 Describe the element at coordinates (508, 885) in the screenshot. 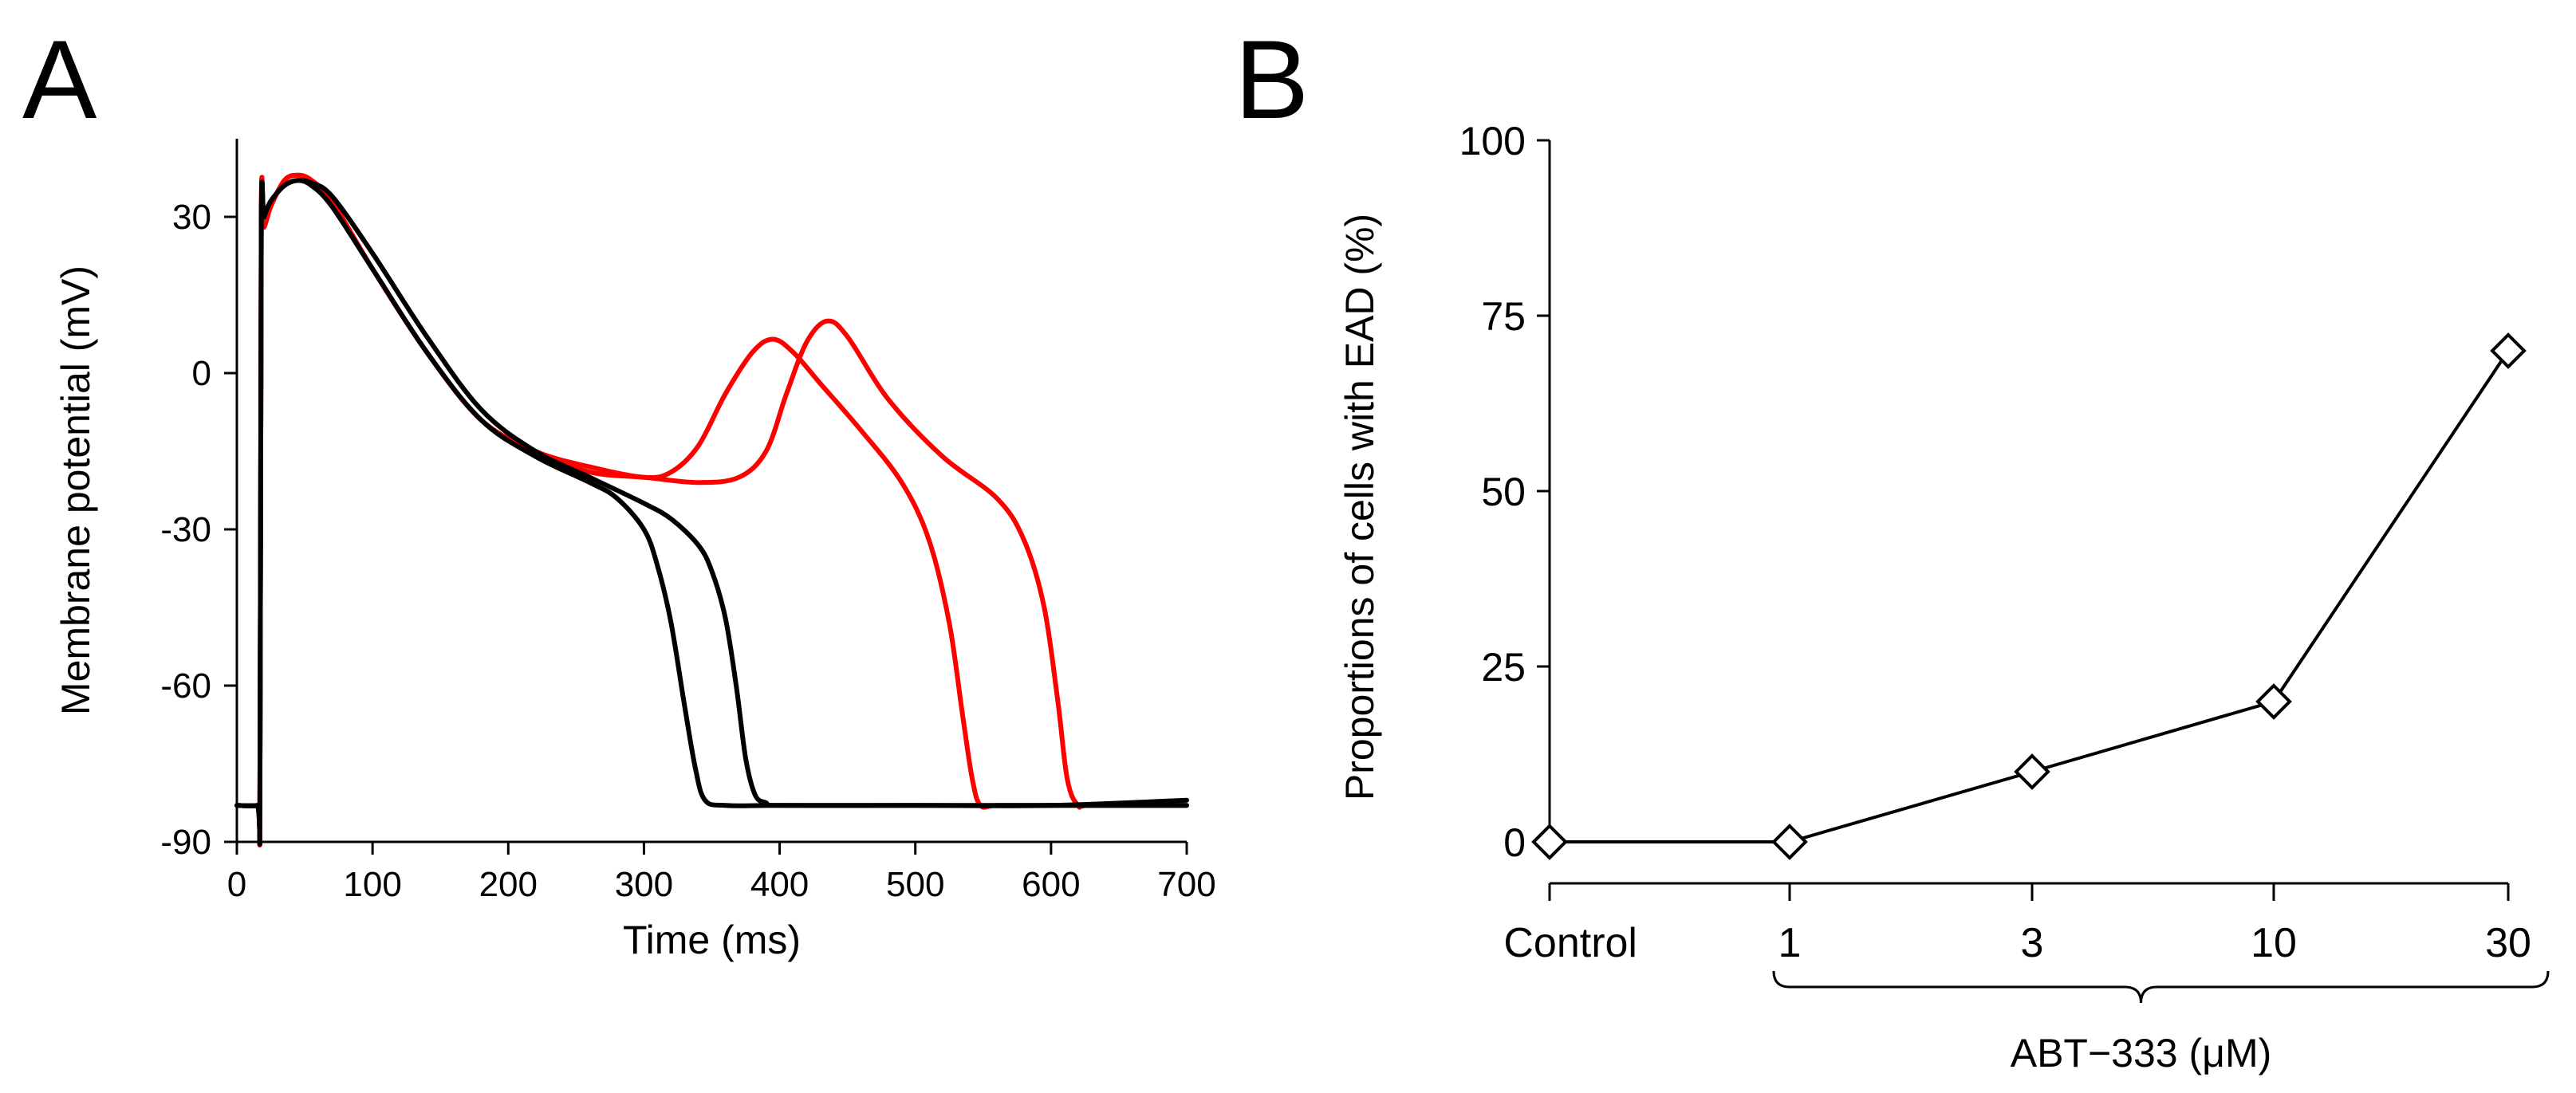

I see `panel-a-x-tick-label: 200` at that location.